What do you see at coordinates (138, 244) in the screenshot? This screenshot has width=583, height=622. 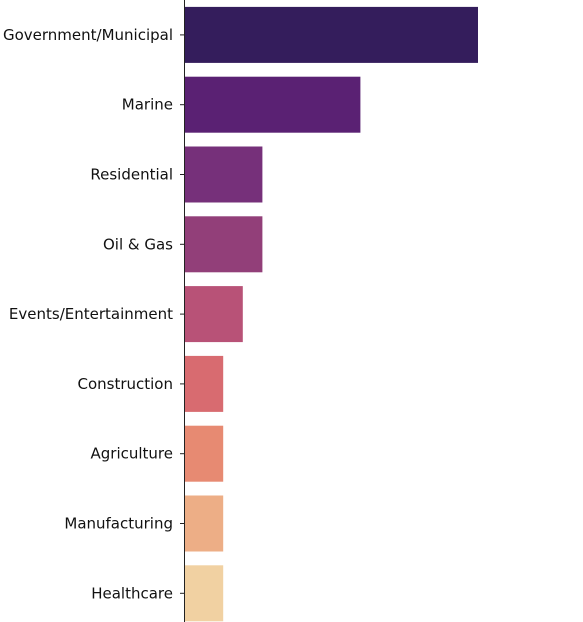 I see `category-label: Oil & Gas` at bounding box center [138, 244].